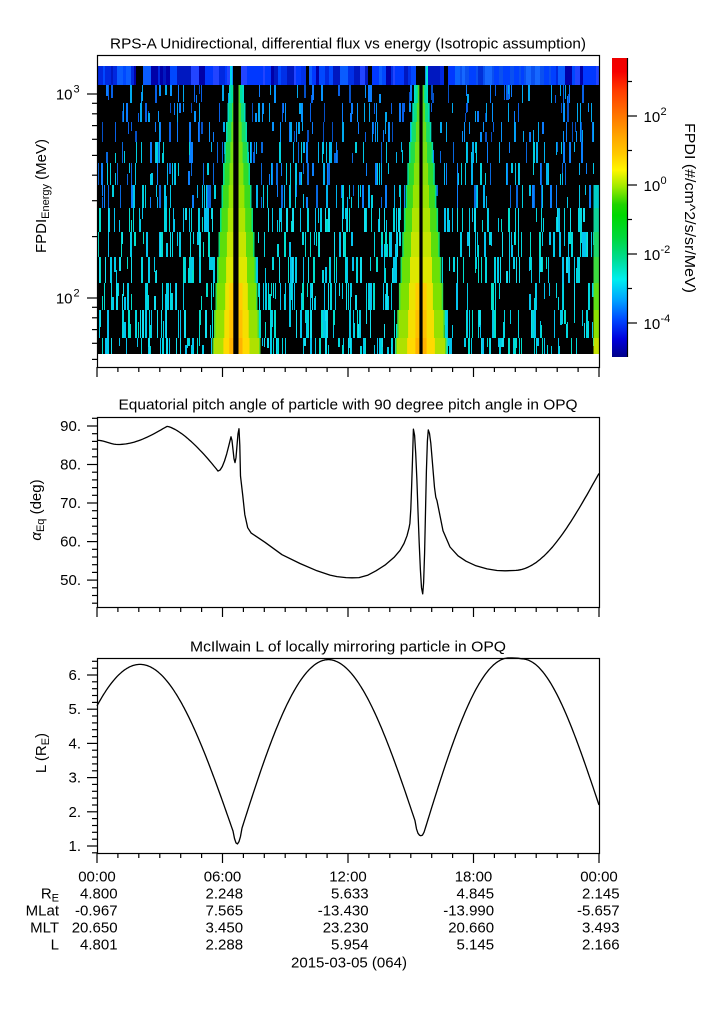 The width and height of the screenshot is (725, 1024). I want to click on svg-text: MLat, so click(43, 911).